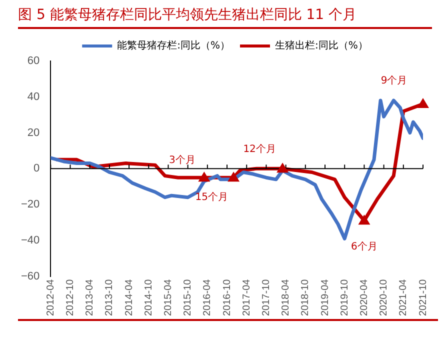 The image size is (440, 344). I want to click on y-tick-label: −60, so click(30, 276).